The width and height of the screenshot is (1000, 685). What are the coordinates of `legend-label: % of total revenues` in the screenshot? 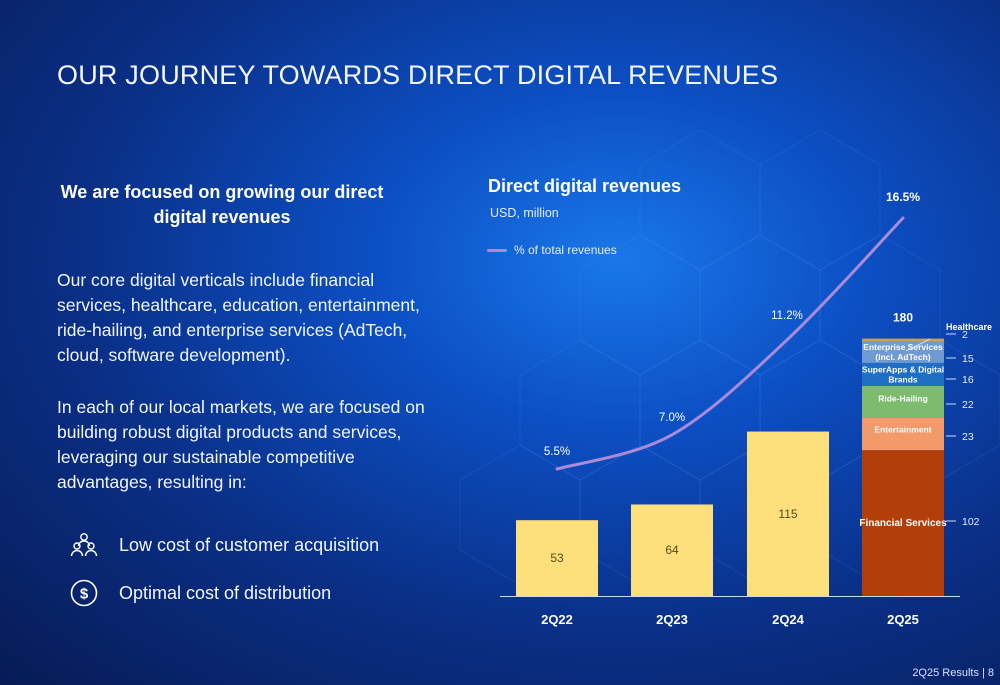 It's located at (565, 250).